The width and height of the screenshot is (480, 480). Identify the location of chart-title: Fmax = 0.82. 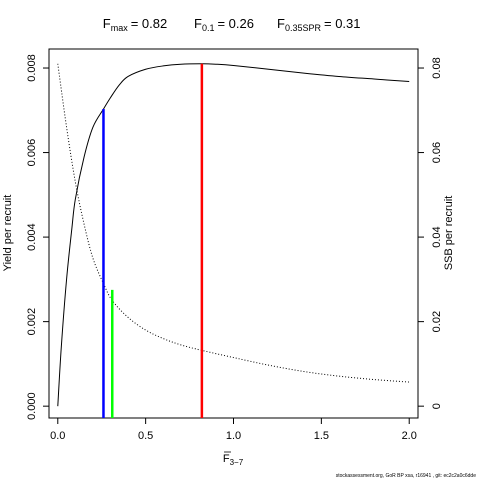
(135, 24).